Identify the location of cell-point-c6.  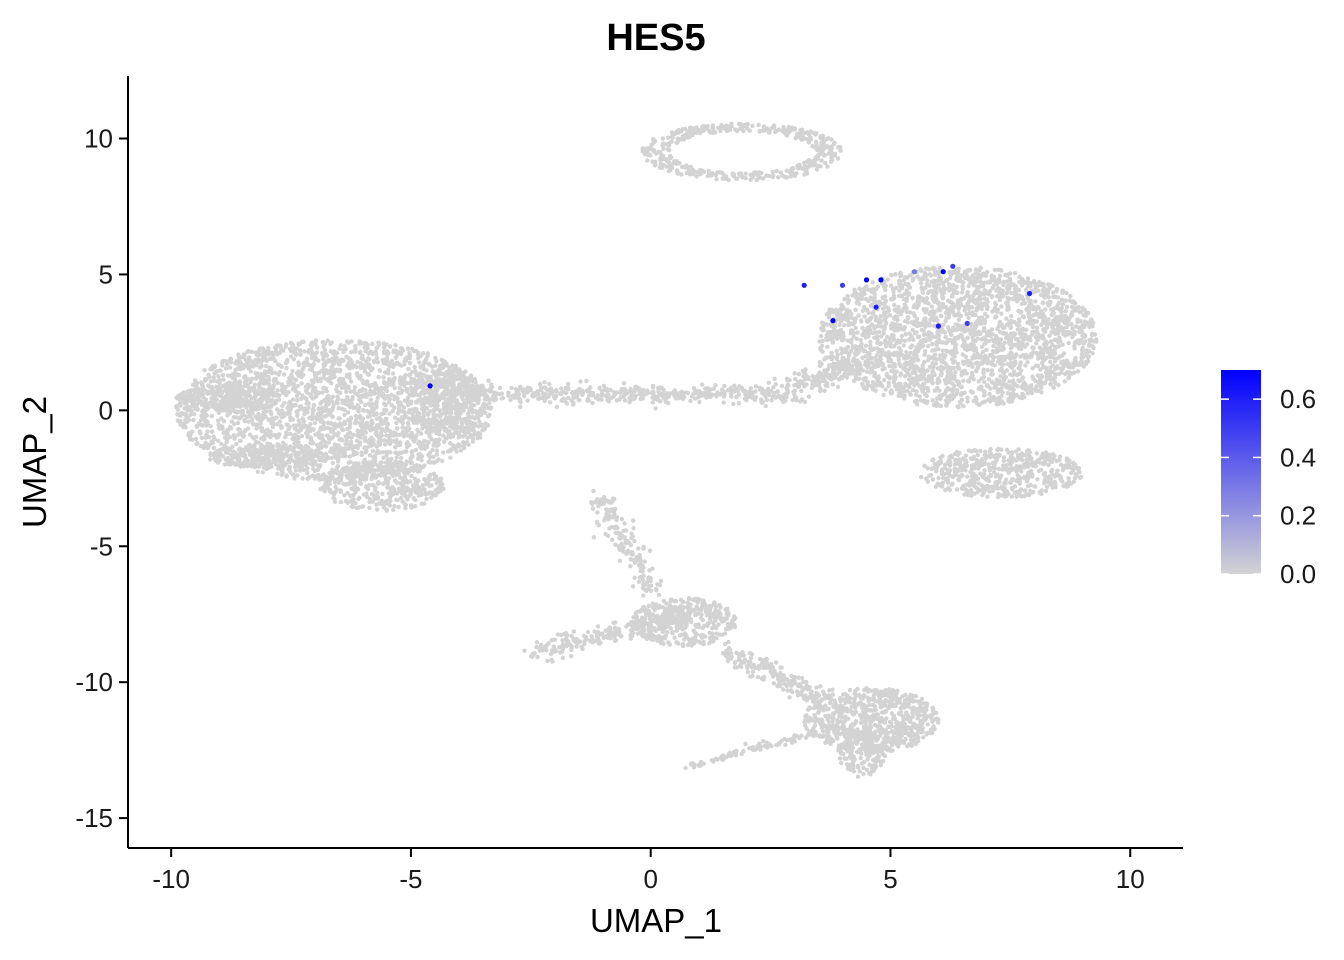
(821, 374).